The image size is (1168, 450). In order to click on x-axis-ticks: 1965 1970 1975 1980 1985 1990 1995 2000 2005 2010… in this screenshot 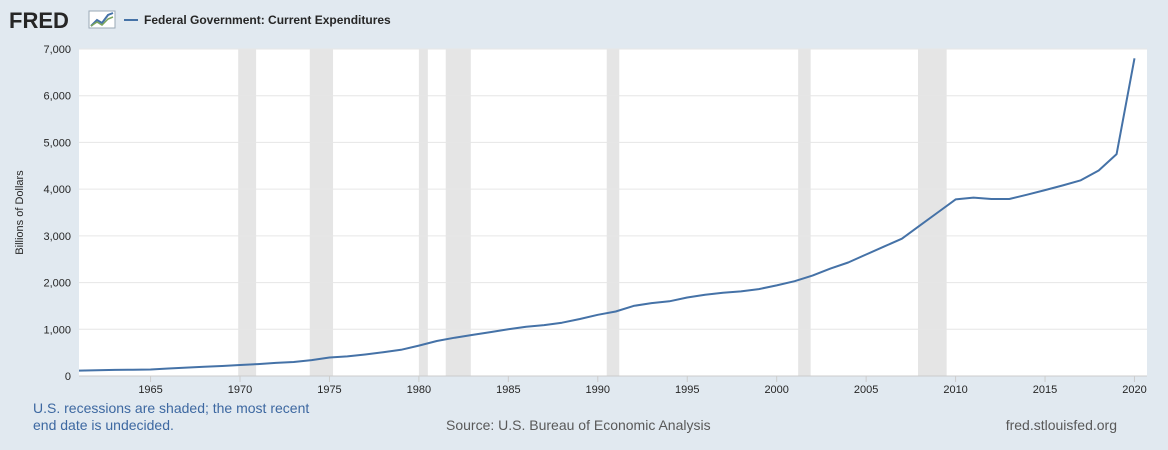, I will do `click(642, 386)`.